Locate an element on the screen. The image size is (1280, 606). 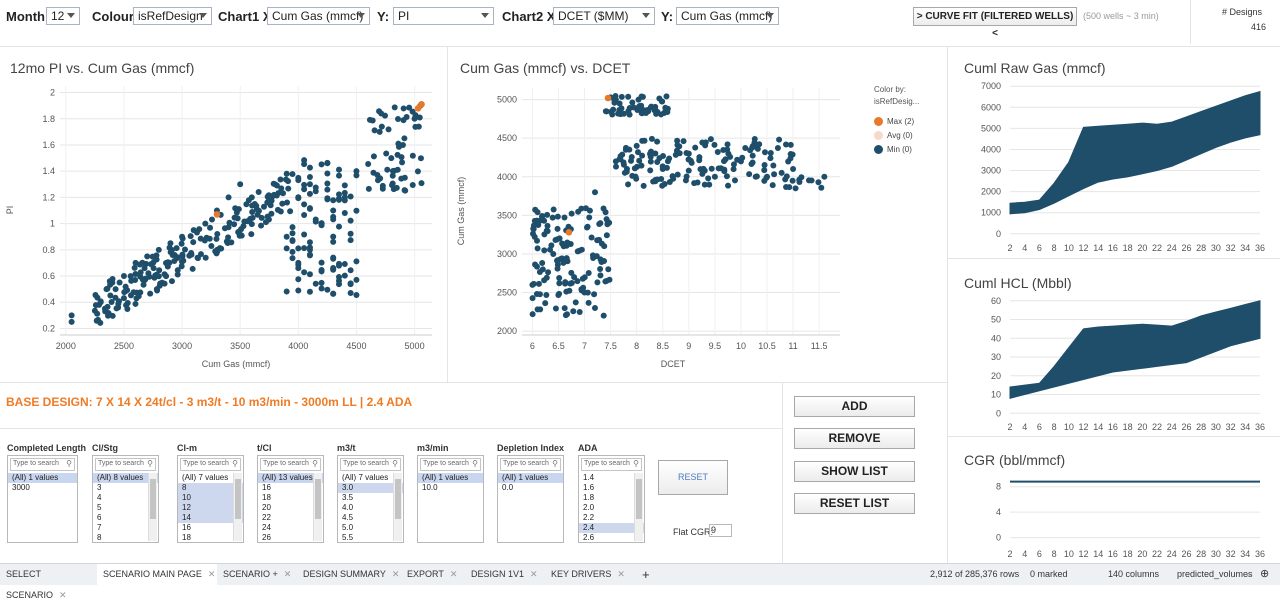
chart1x-select: Cum Gas (mmcf) is located at coordinates (318, 16).